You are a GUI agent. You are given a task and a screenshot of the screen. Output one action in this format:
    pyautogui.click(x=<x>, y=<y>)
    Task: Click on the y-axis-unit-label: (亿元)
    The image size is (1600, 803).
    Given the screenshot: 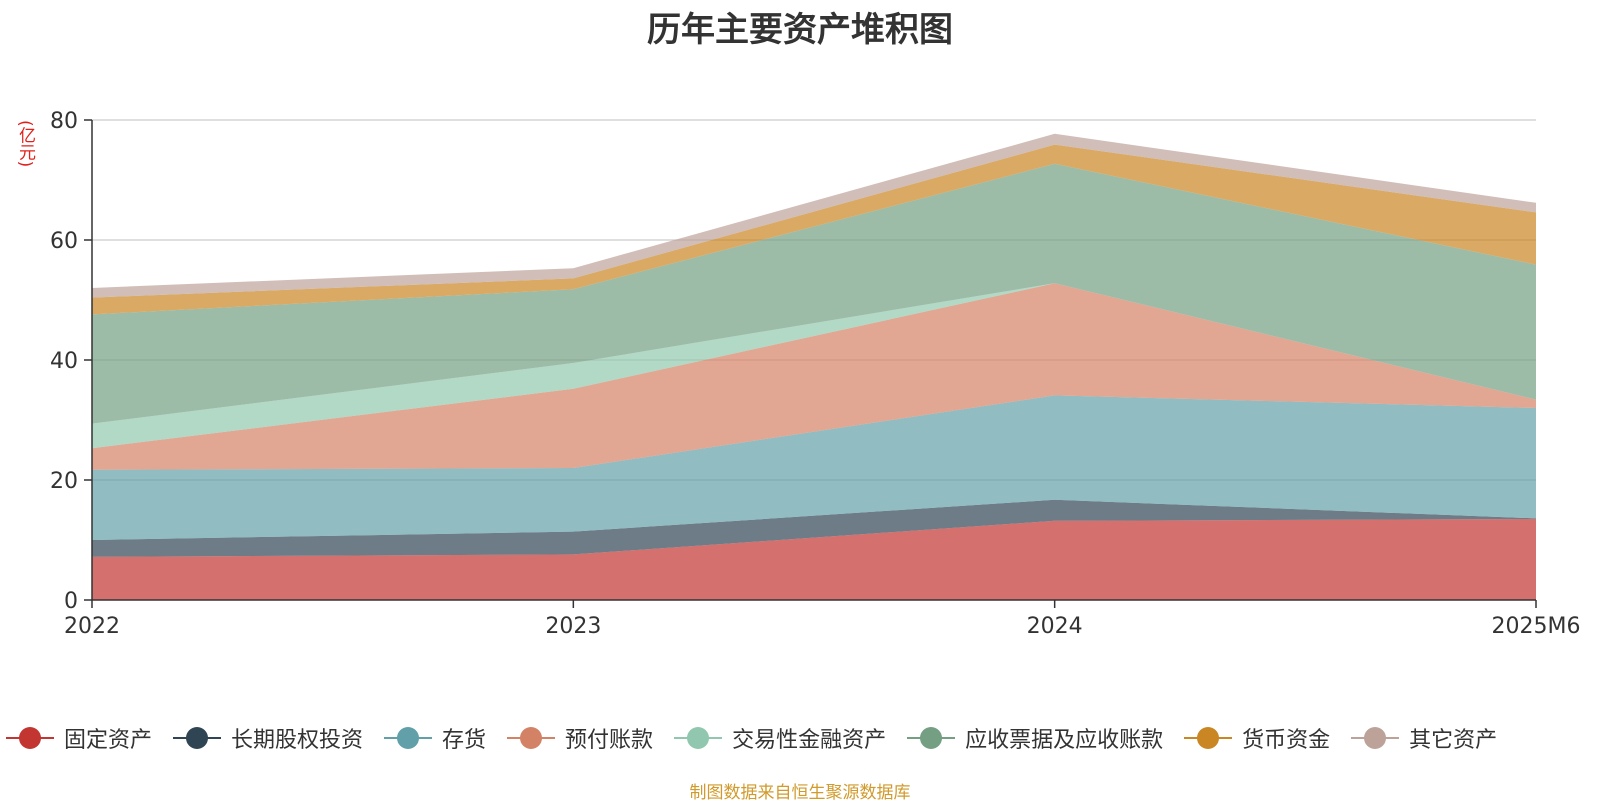 What is the action you would take?
    pyautogui.click(x=25, y=144)
    